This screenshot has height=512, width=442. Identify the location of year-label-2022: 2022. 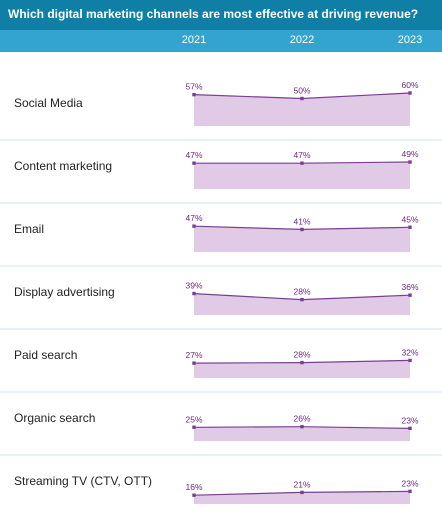
(302, 40).